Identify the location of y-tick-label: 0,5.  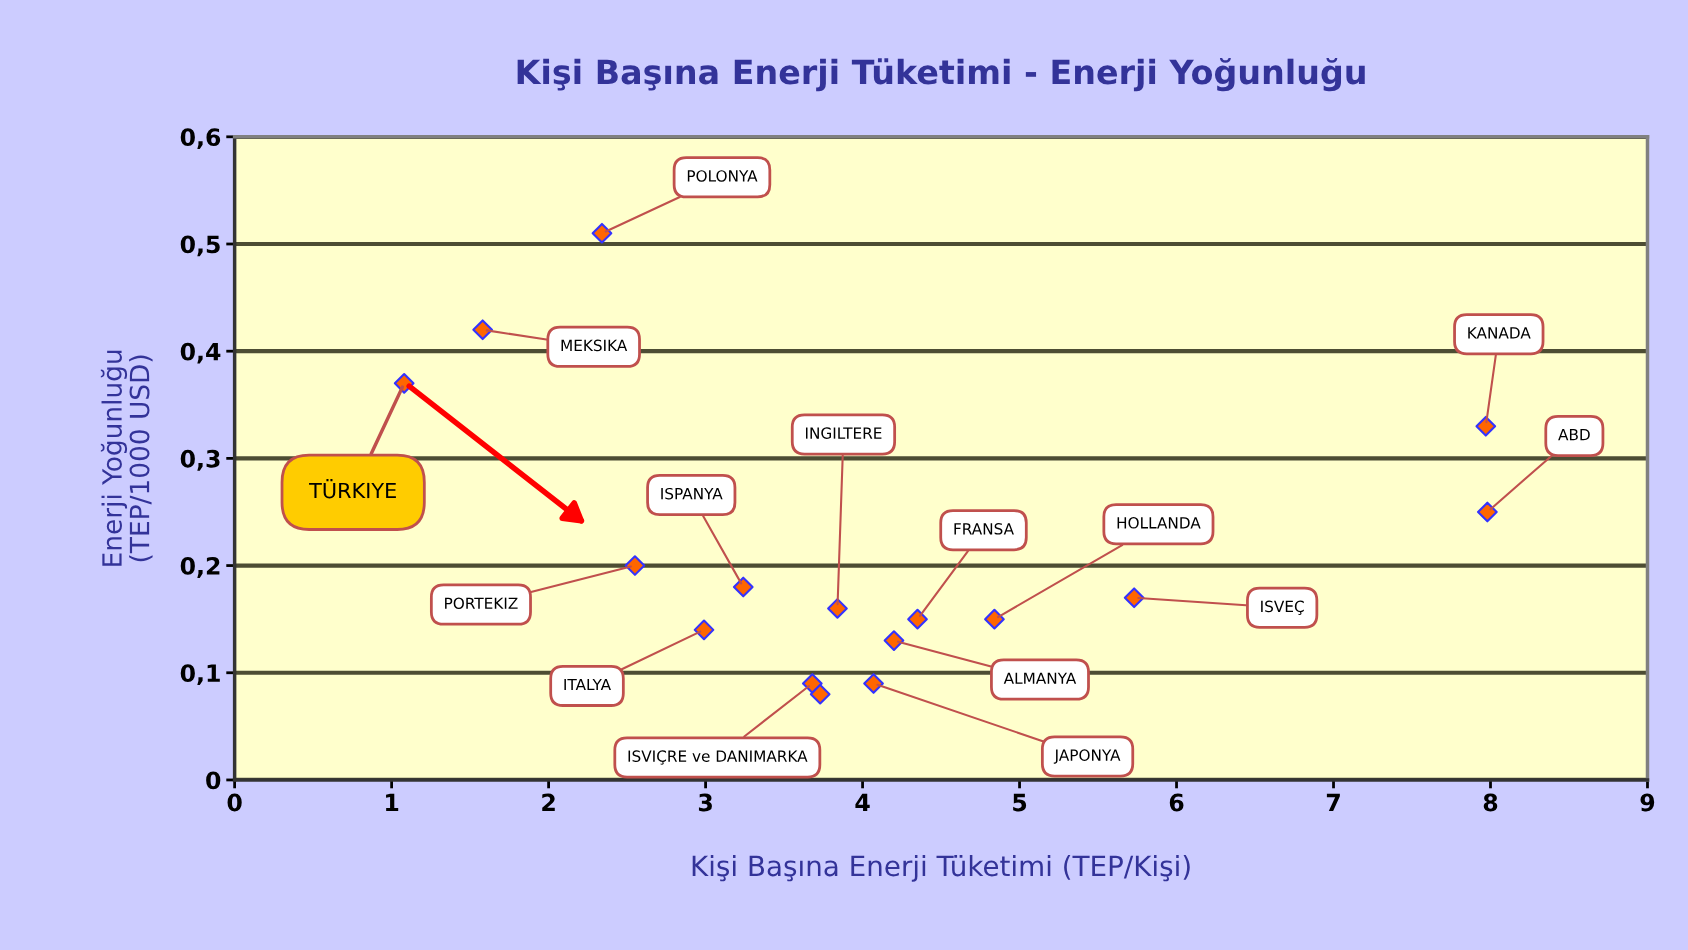
(200, 246).